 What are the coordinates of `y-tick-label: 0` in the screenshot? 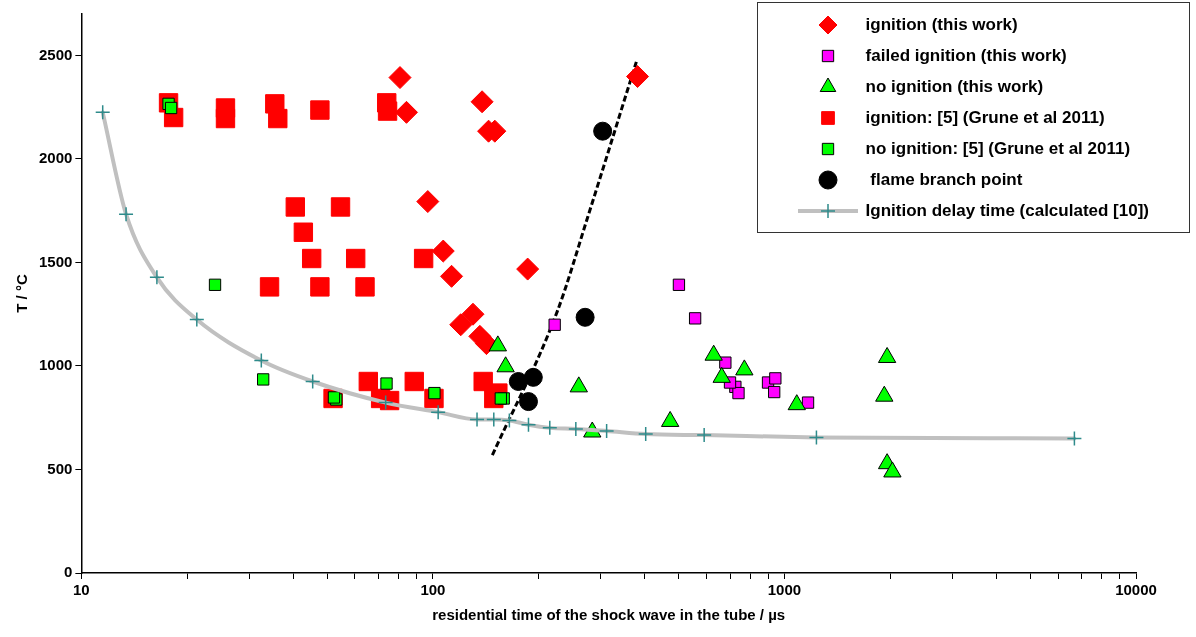 It's located at (68, 572).